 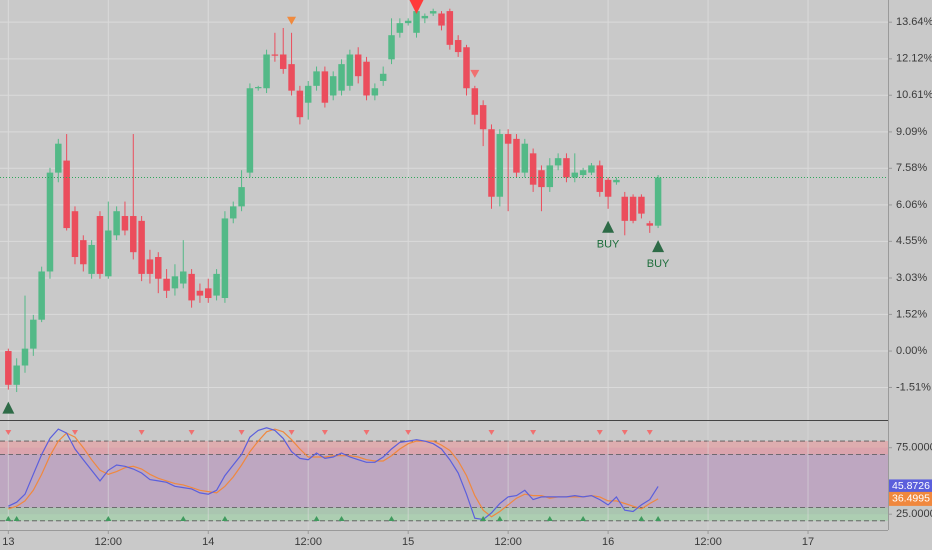 What do you see at coordinates (911, 132) in the screenshot?
I see `y-tick-label: 9.09%` at bounding box center [911, 132].